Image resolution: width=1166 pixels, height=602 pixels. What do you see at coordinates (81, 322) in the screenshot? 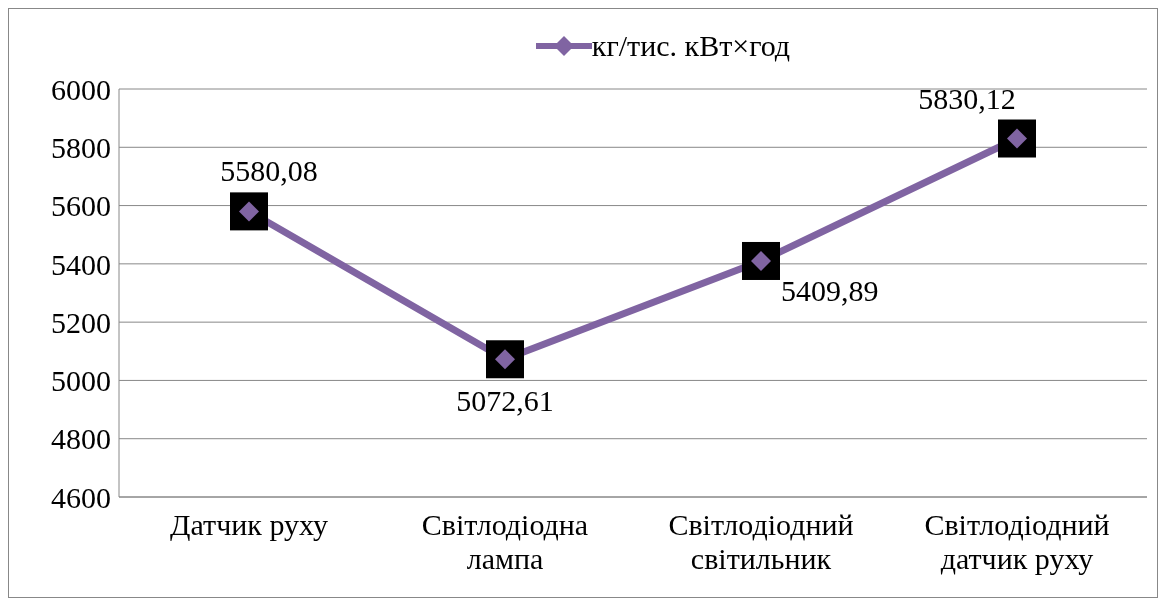
I see `y-tick-label: 5200` at bounding box center [81, 322].